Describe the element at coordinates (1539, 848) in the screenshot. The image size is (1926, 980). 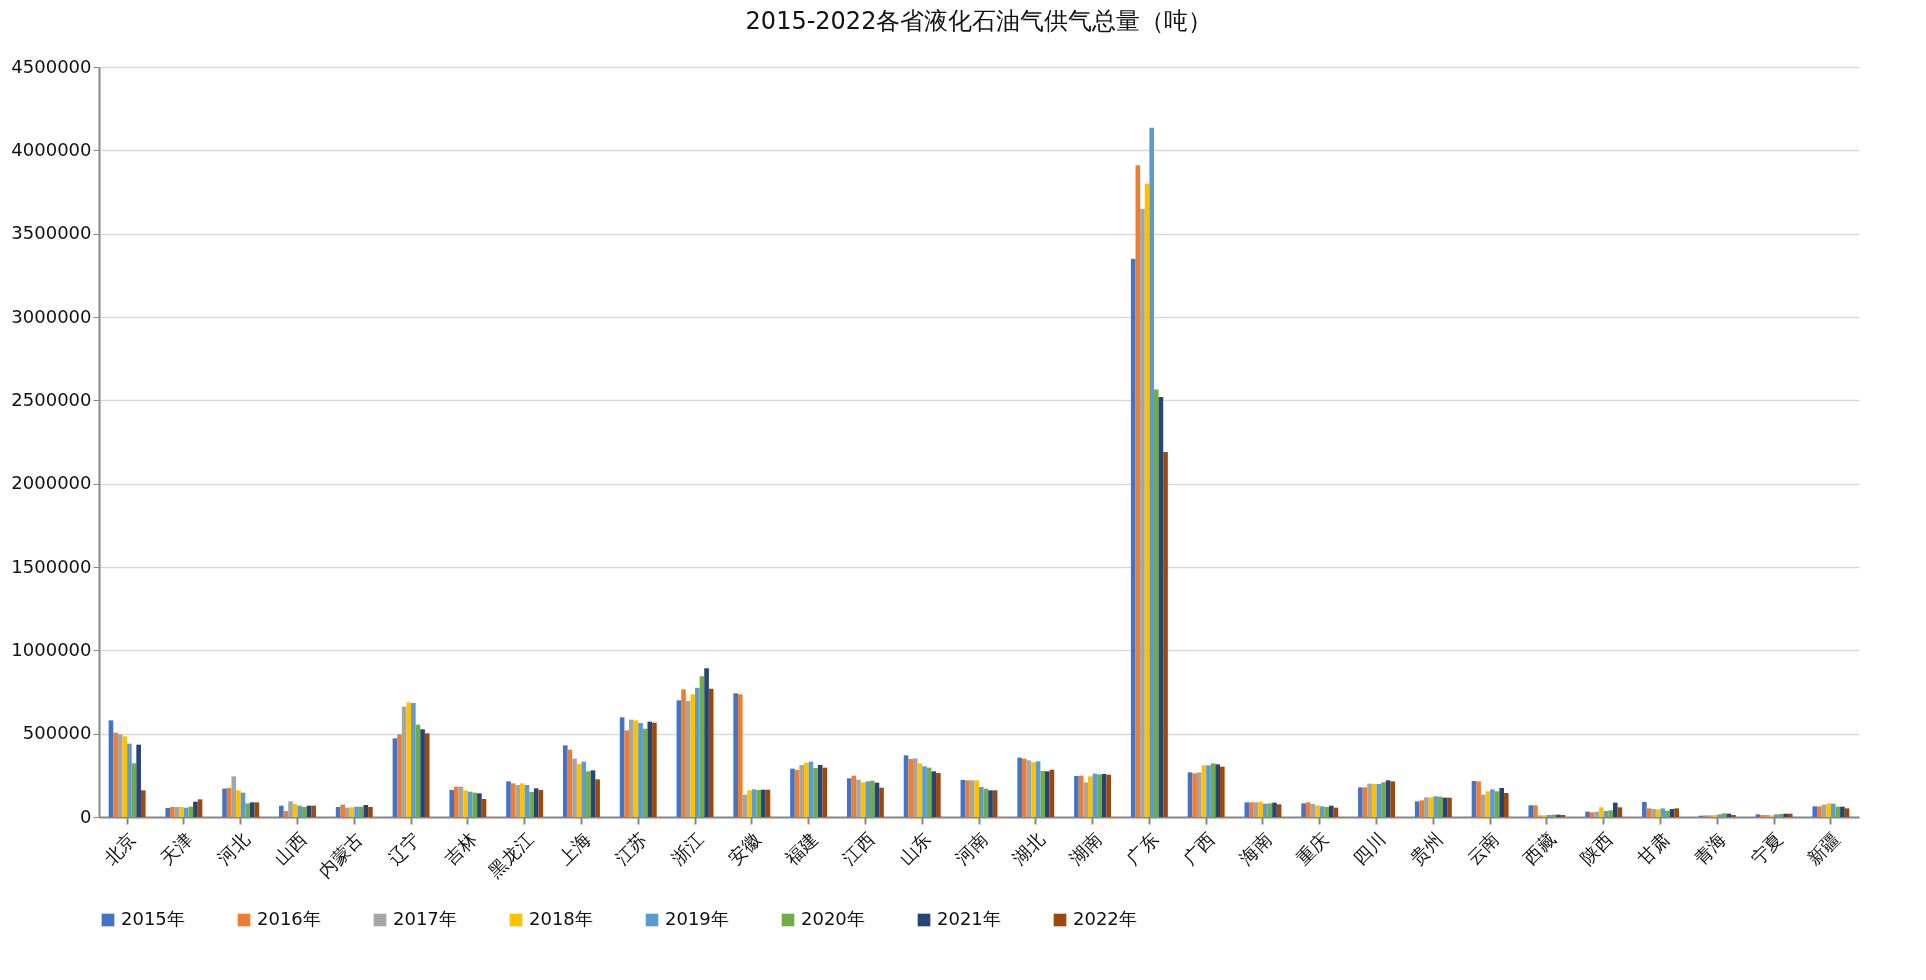
I see `x-tick-label: 西藏` at that location.